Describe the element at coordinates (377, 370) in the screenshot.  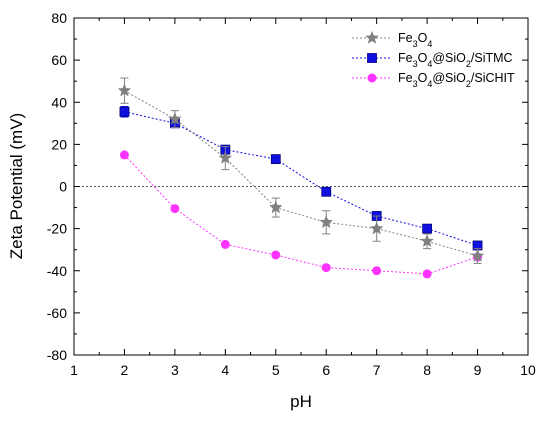
I see `x-tick-label: 7` at that location.